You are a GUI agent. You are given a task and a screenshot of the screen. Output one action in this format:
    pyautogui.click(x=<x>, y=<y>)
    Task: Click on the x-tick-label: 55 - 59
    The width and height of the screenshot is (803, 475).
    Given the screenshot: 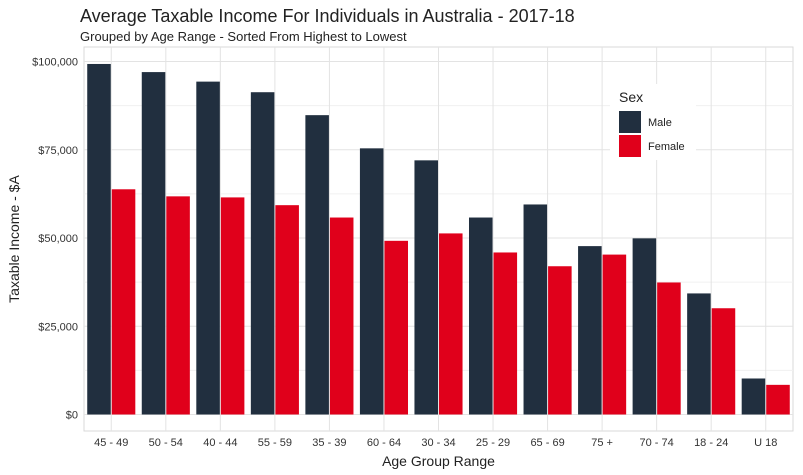 What is the action you would take?
    pyautogui.click(x=275, y=443)
    